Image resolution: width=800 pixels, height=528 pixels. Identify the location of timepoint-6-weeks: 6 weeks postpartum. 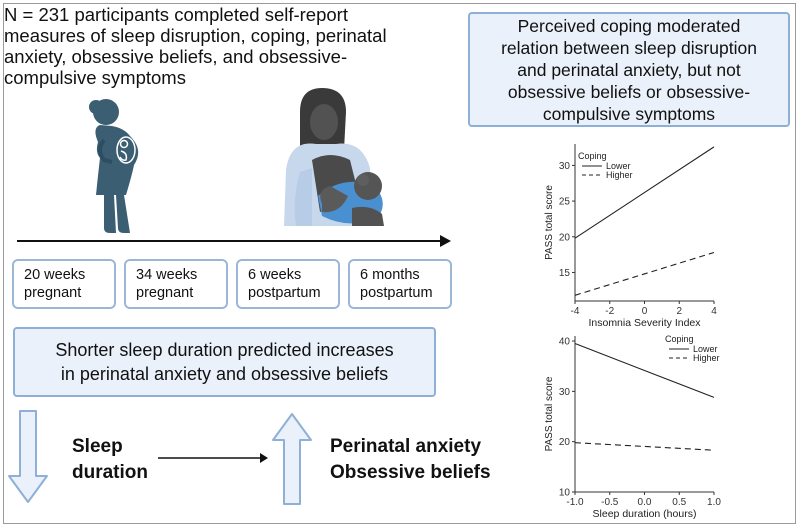
(288, 284).